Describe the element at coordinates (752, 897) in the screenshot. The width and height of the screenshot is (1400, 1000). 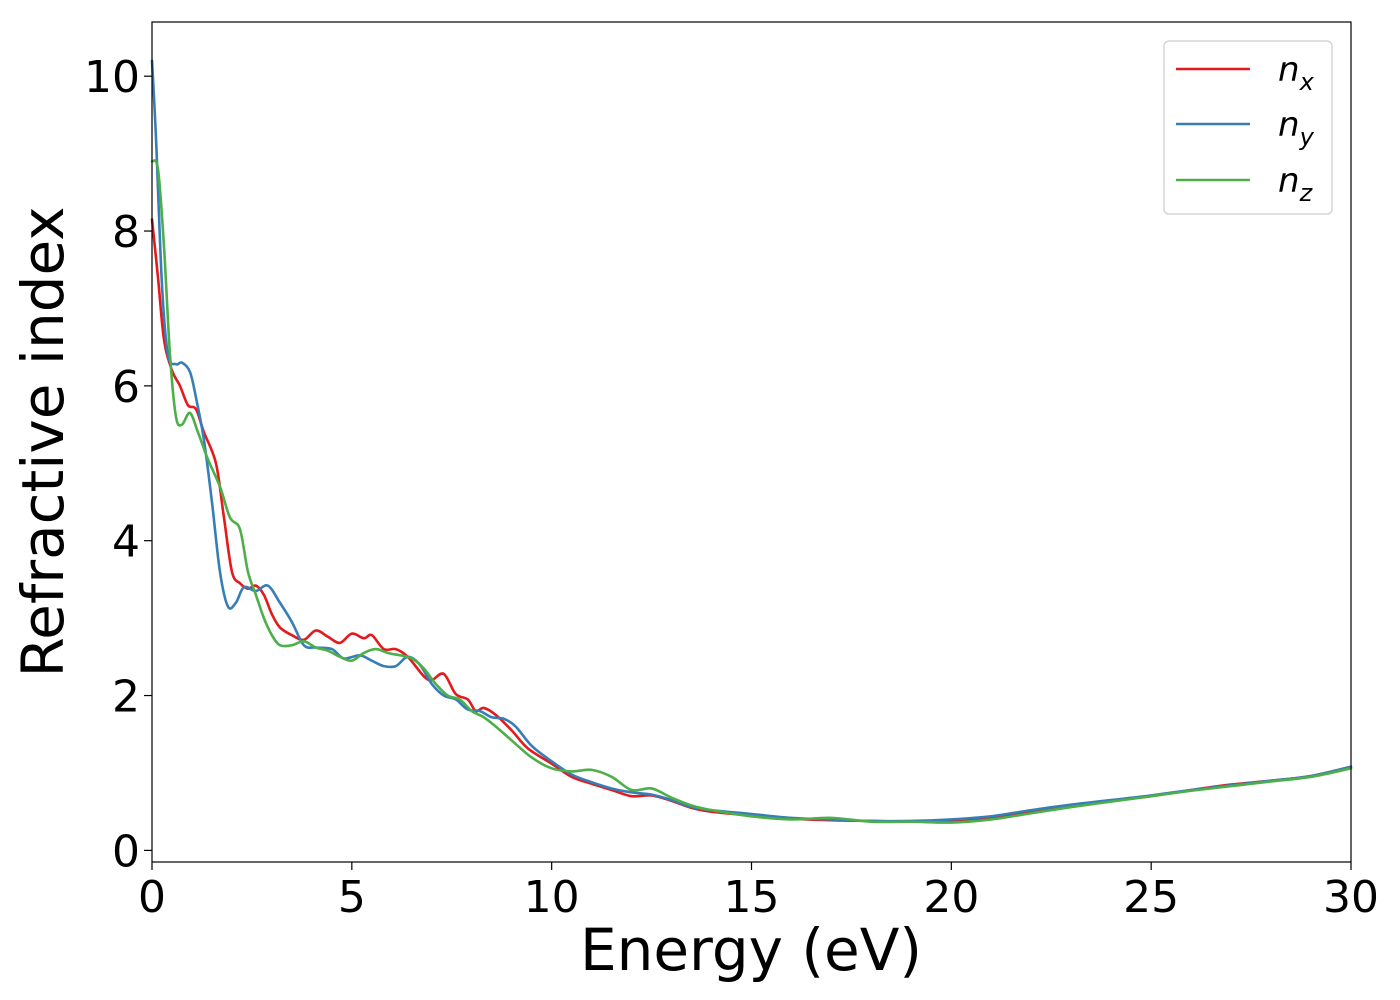
I see `x-tick-label: 15` at that location.